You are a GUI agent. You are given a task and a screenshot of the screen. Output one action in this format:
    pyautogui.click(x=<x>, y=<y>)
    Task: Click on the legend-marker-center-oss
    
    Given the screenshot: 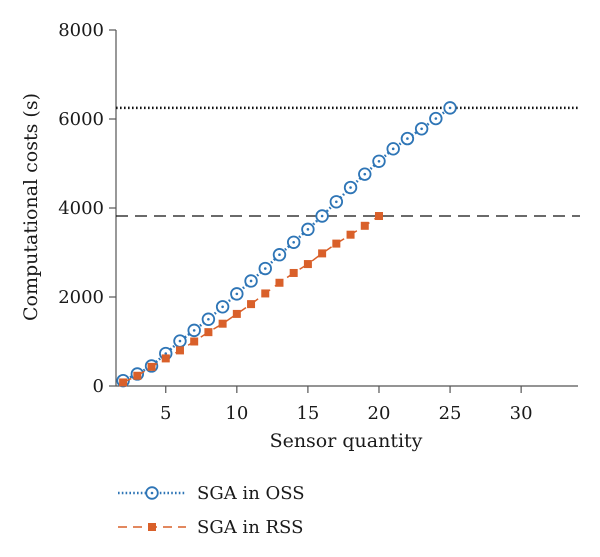 What is the action you would take?
    pyautogui.click(x=152, y=493)
    